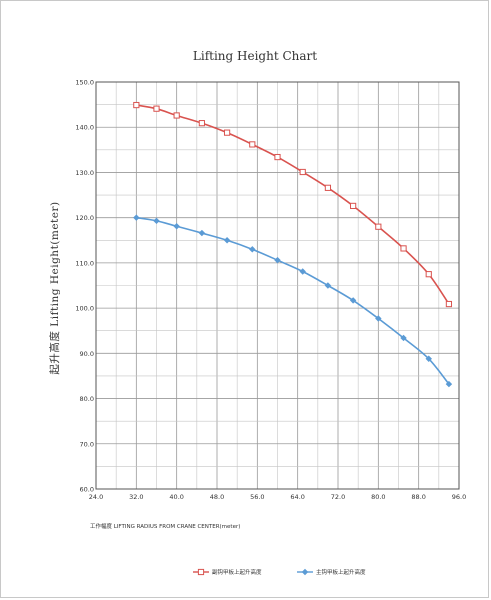  I want to click on y-tick-label: 110.0, so click(84, 263).